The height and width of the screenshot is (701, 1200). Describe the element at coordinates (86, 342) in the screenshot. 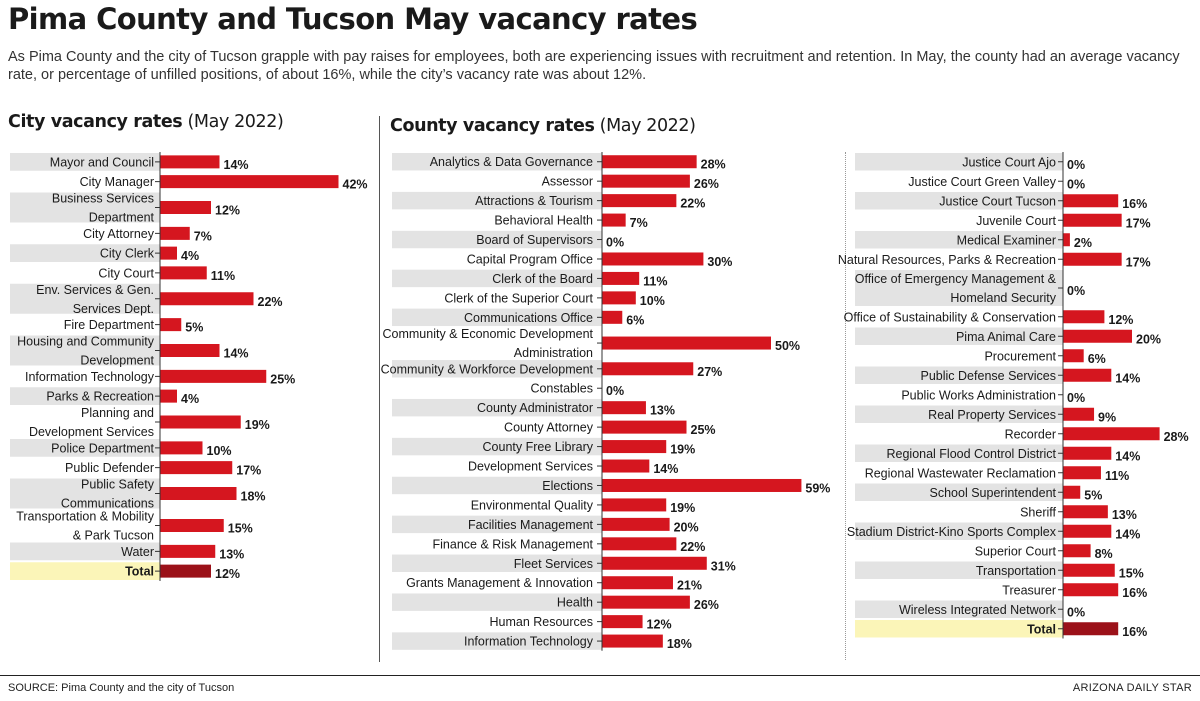

I see `category-label-housing-and-community-development-line-1: Housing and Community` at that location.